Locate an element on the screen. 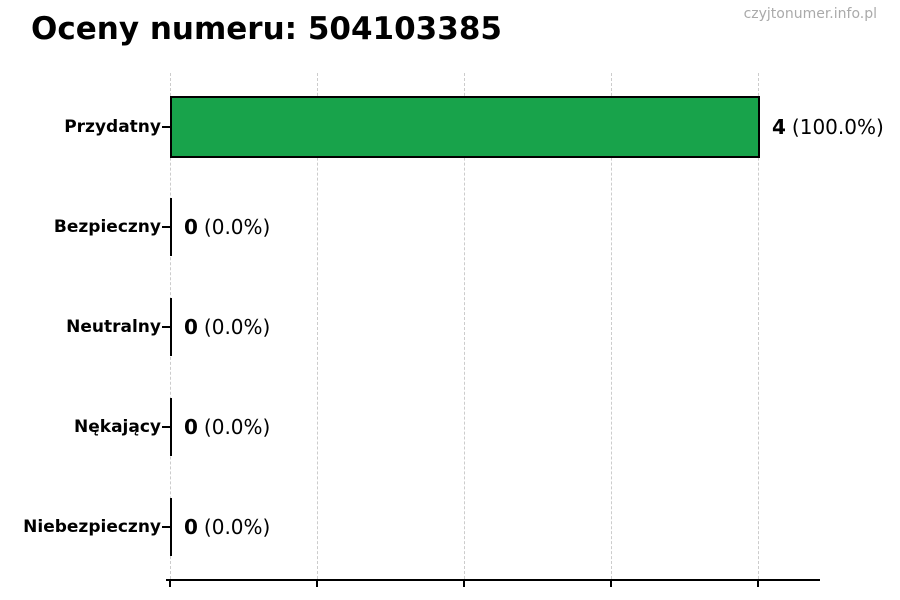  value-percent: (100.0%) is located at coordinates (837, 127).